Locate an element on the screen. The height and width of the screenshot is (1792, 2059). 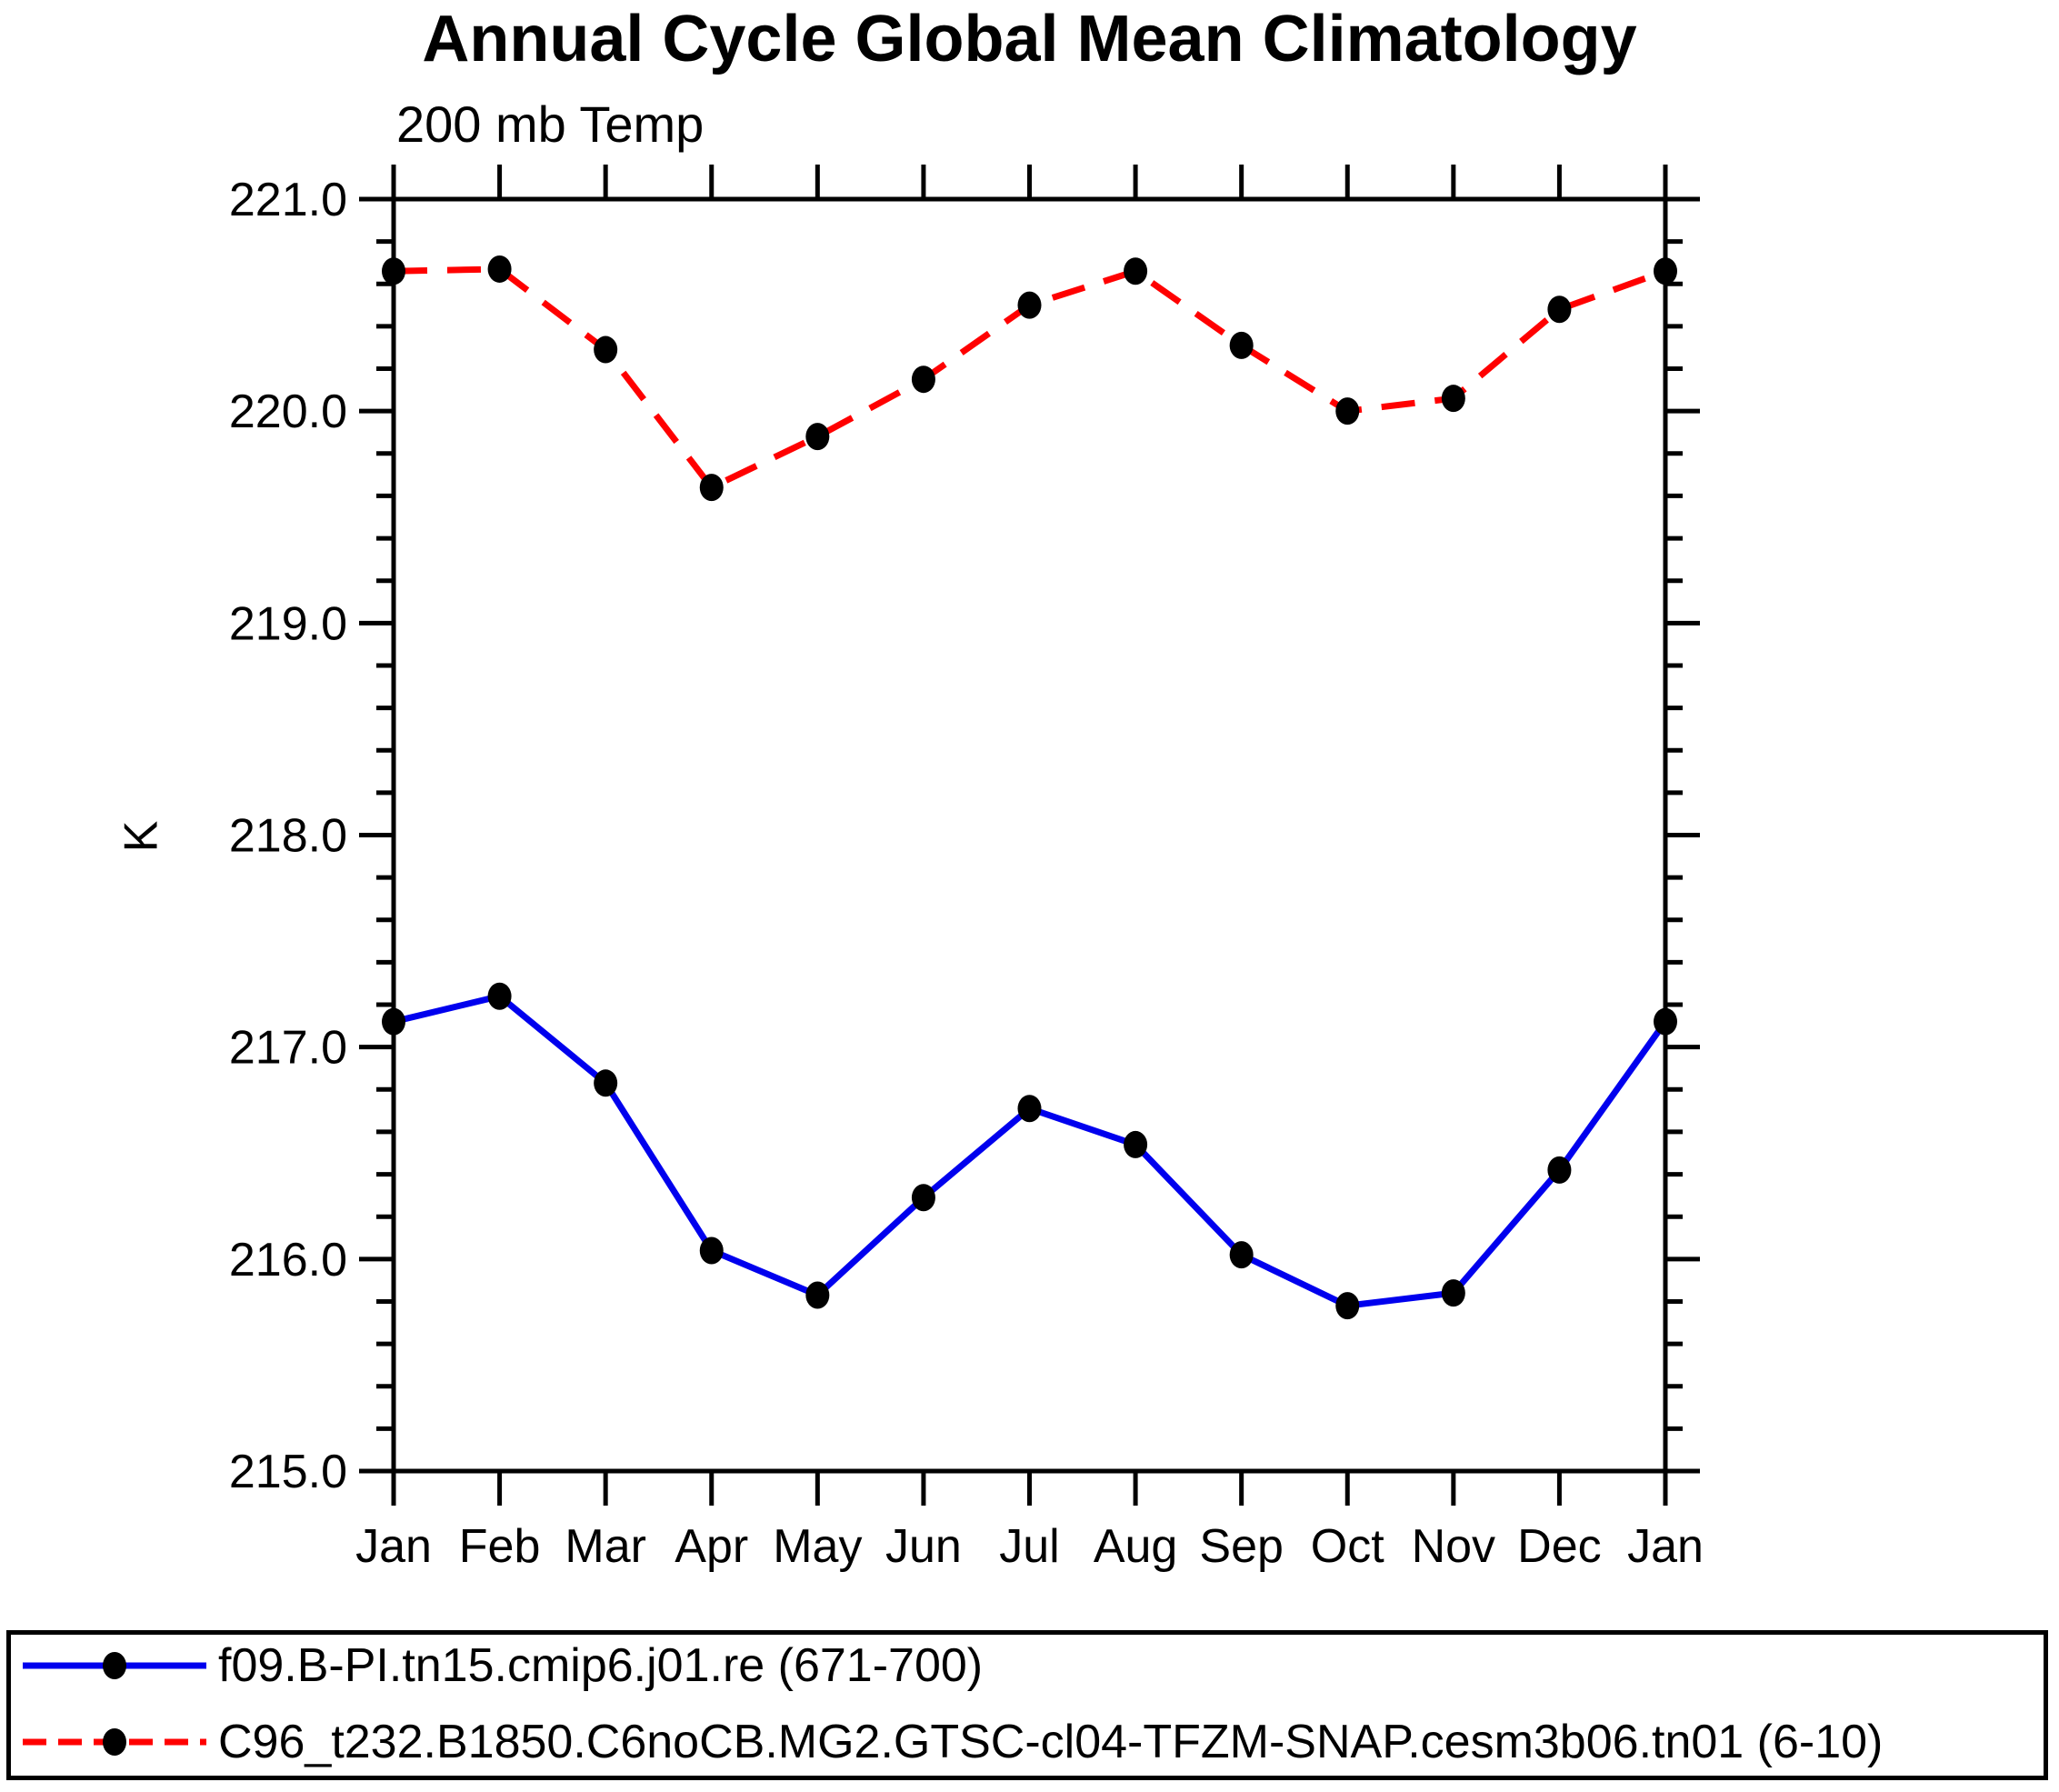
y-tick-label: 215.0 is located at coordinates (288, 1472).